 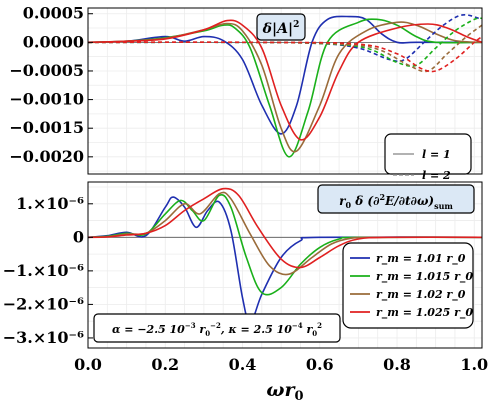 What do you see at coordinates (424, 313) in the screenshot?
I see `legend-label: r_m = 1.025 r_0` at bounding box center [424, 313].